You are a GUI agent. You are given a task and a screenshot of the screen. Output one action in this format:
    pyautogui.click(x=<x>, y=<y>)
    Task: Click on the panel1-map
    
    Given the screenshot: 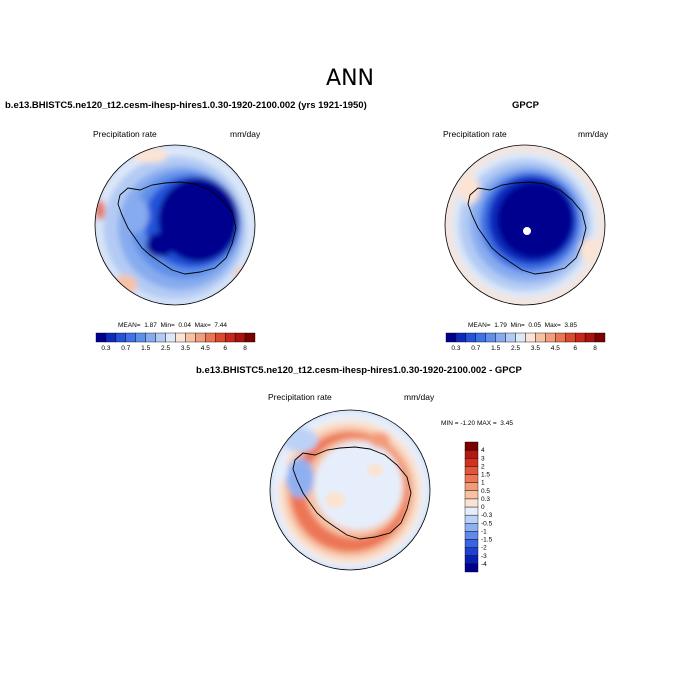 What is the action you would take?
    pyautogui.click(x=175, y=225)
    